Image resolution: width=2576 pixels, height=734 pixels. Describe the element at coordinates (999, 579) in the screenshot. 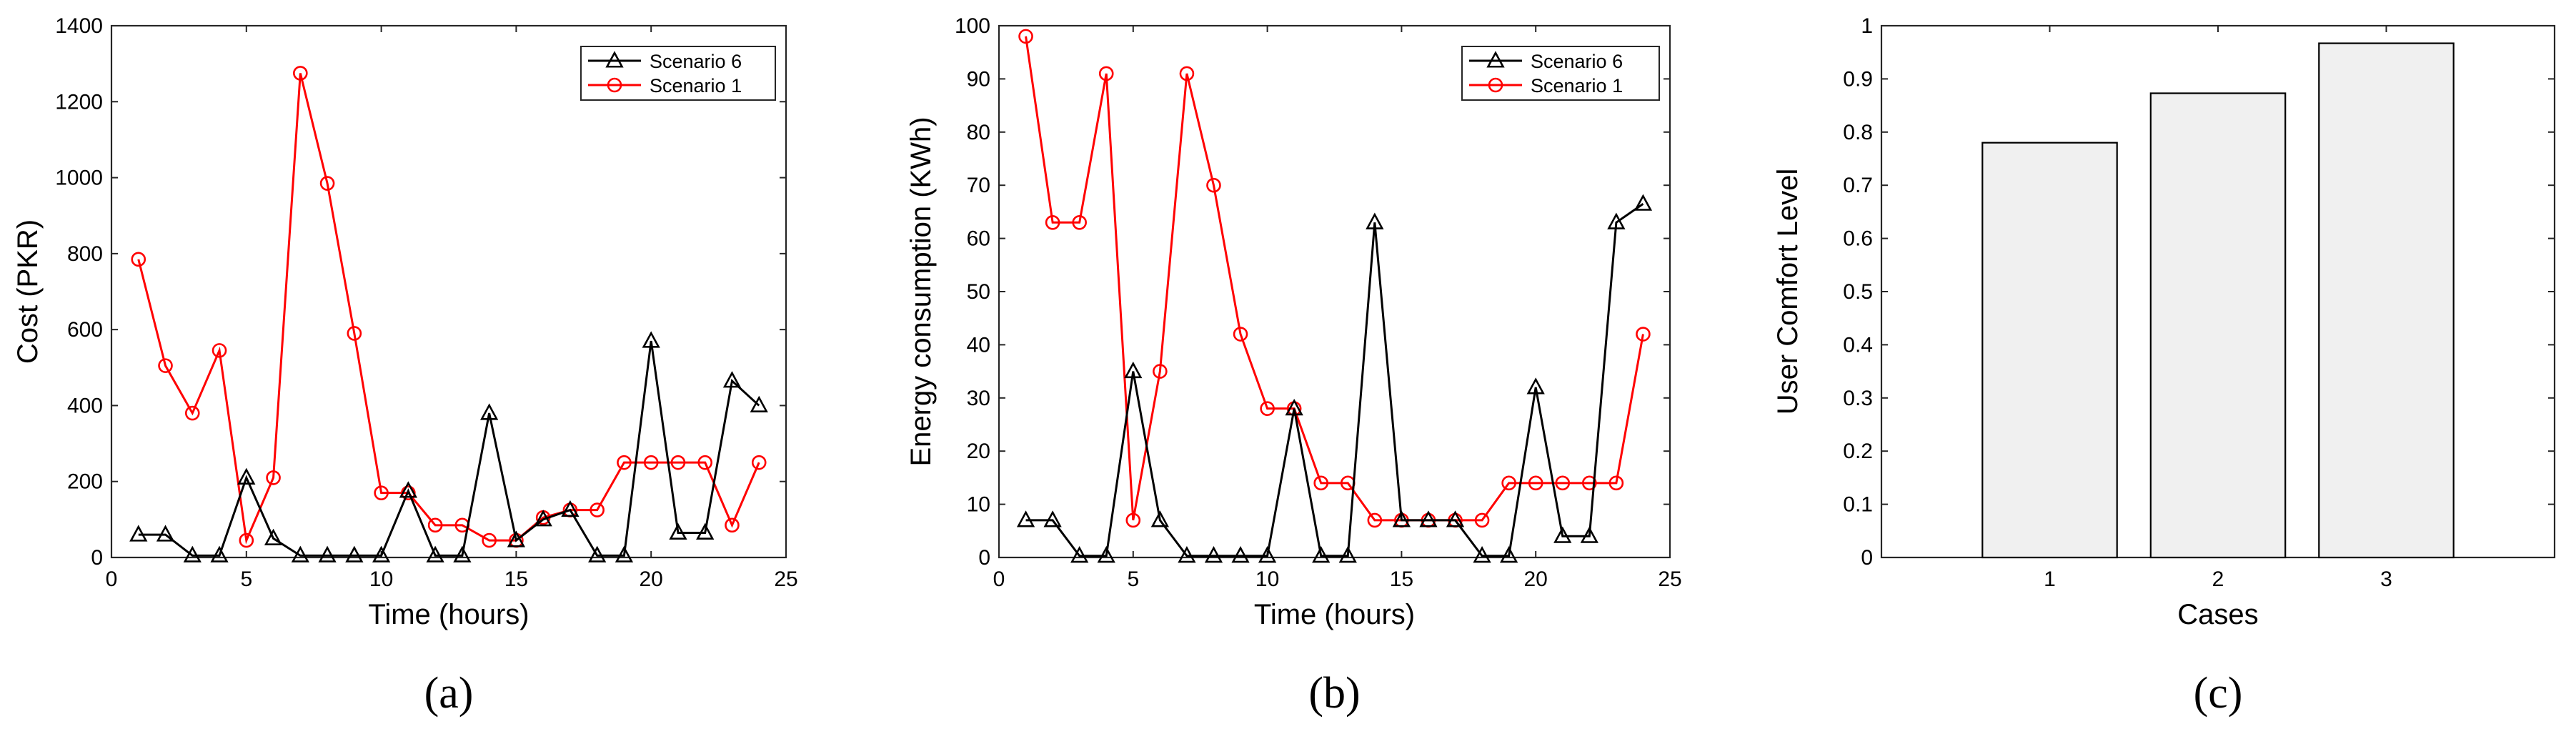

I see `x-tick-label: 0` at that location.